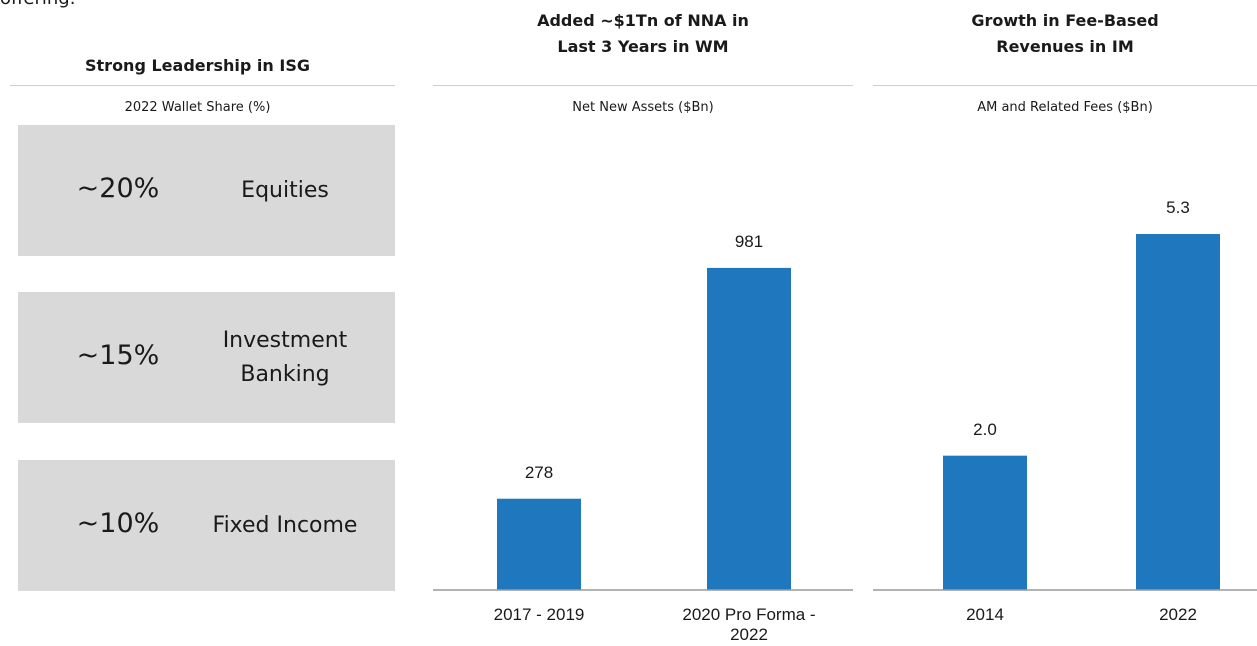 This screenshot has height=646, width=1257. What do you see at coordinates (118, 355) in the screenshot?
I see `share-value: ~15%` at bounding box center [118, 355].